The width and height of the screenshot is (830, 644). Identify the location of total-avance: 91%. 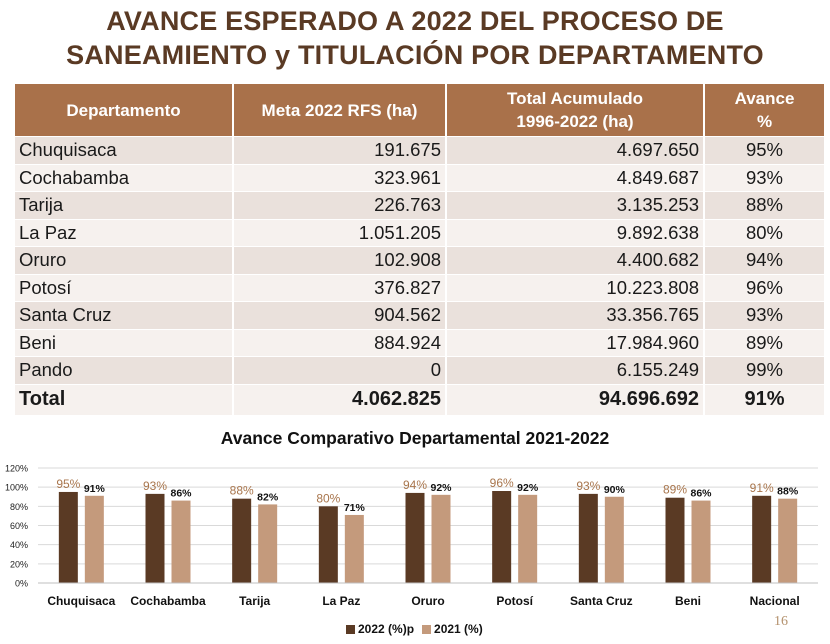
(764, 399).